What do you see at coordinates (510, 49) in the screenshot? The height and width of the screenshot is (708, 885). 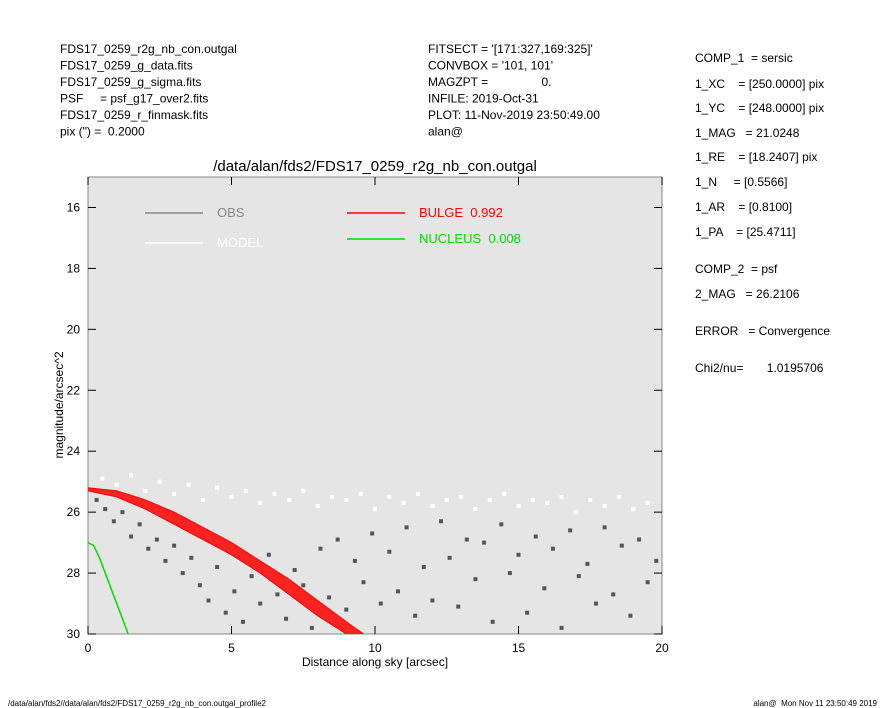 I see `header-middle-line: FITSECT = '[171:327,169:325]'` at bounding box center [510, 49].